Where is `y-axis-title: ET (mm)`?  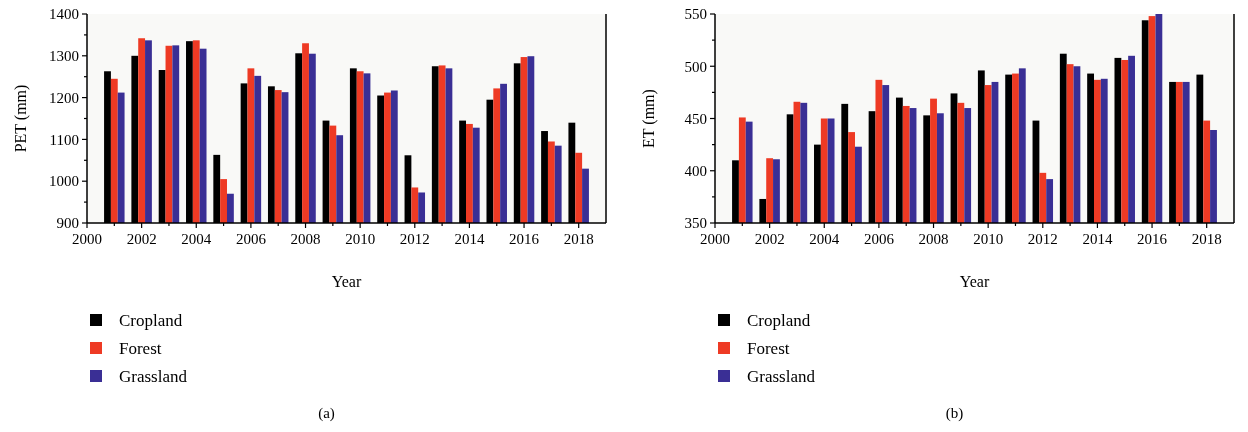 y-axis-title: ET (mm) is located at coordinates (649, 118).